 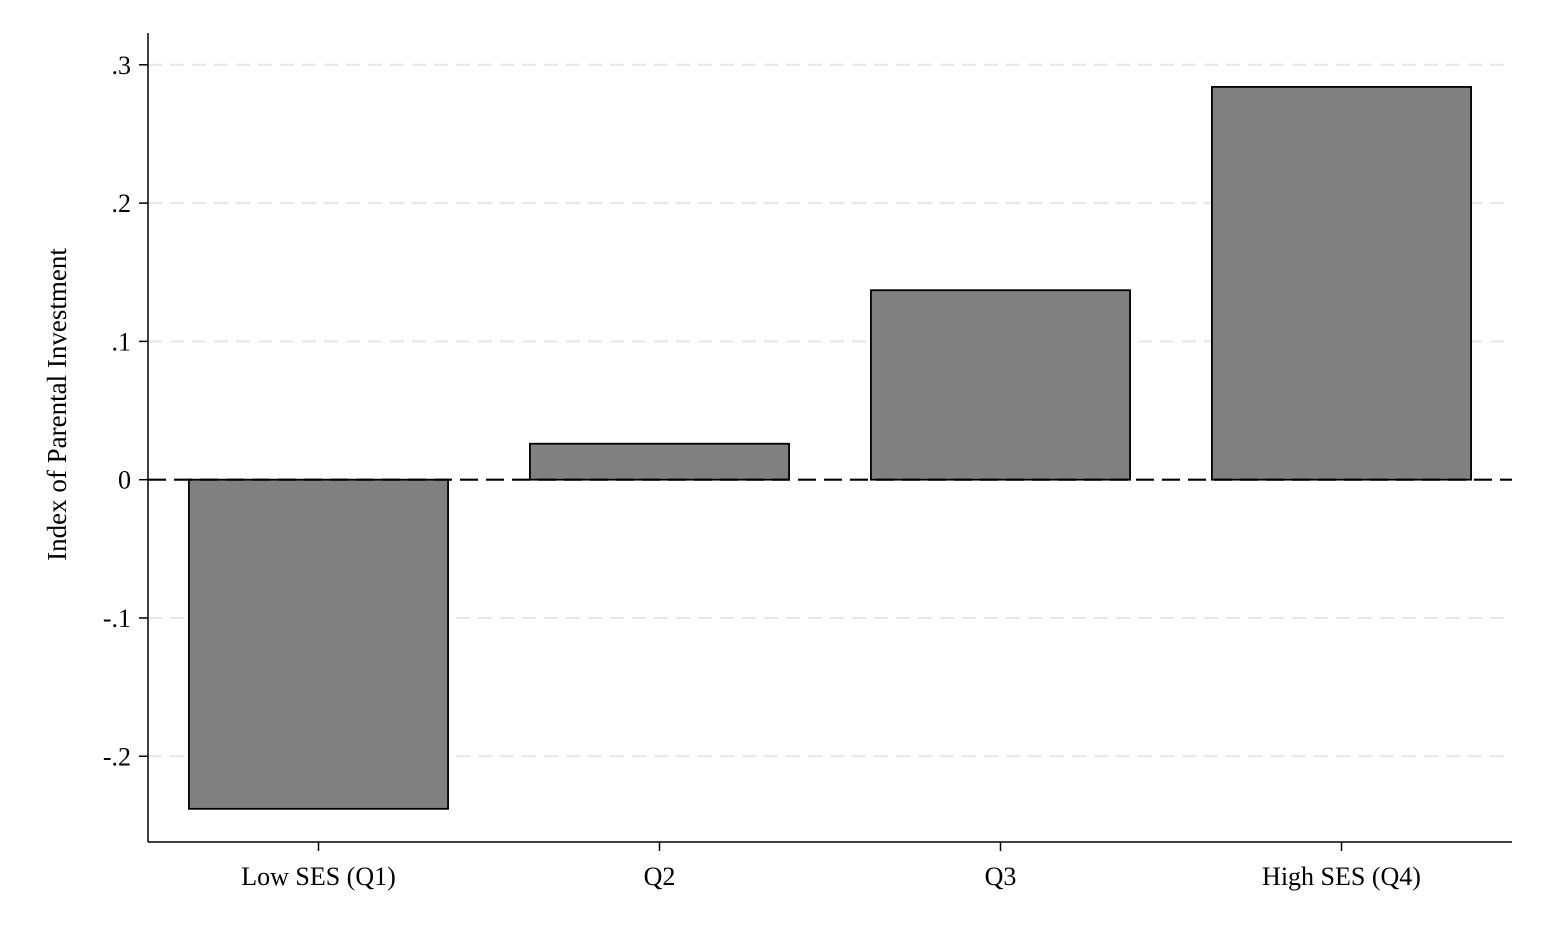 What do you see at coordinates (124, 480) in the screenshot?
I see `y-tick-label: 0` at bounding box center [124, 480].